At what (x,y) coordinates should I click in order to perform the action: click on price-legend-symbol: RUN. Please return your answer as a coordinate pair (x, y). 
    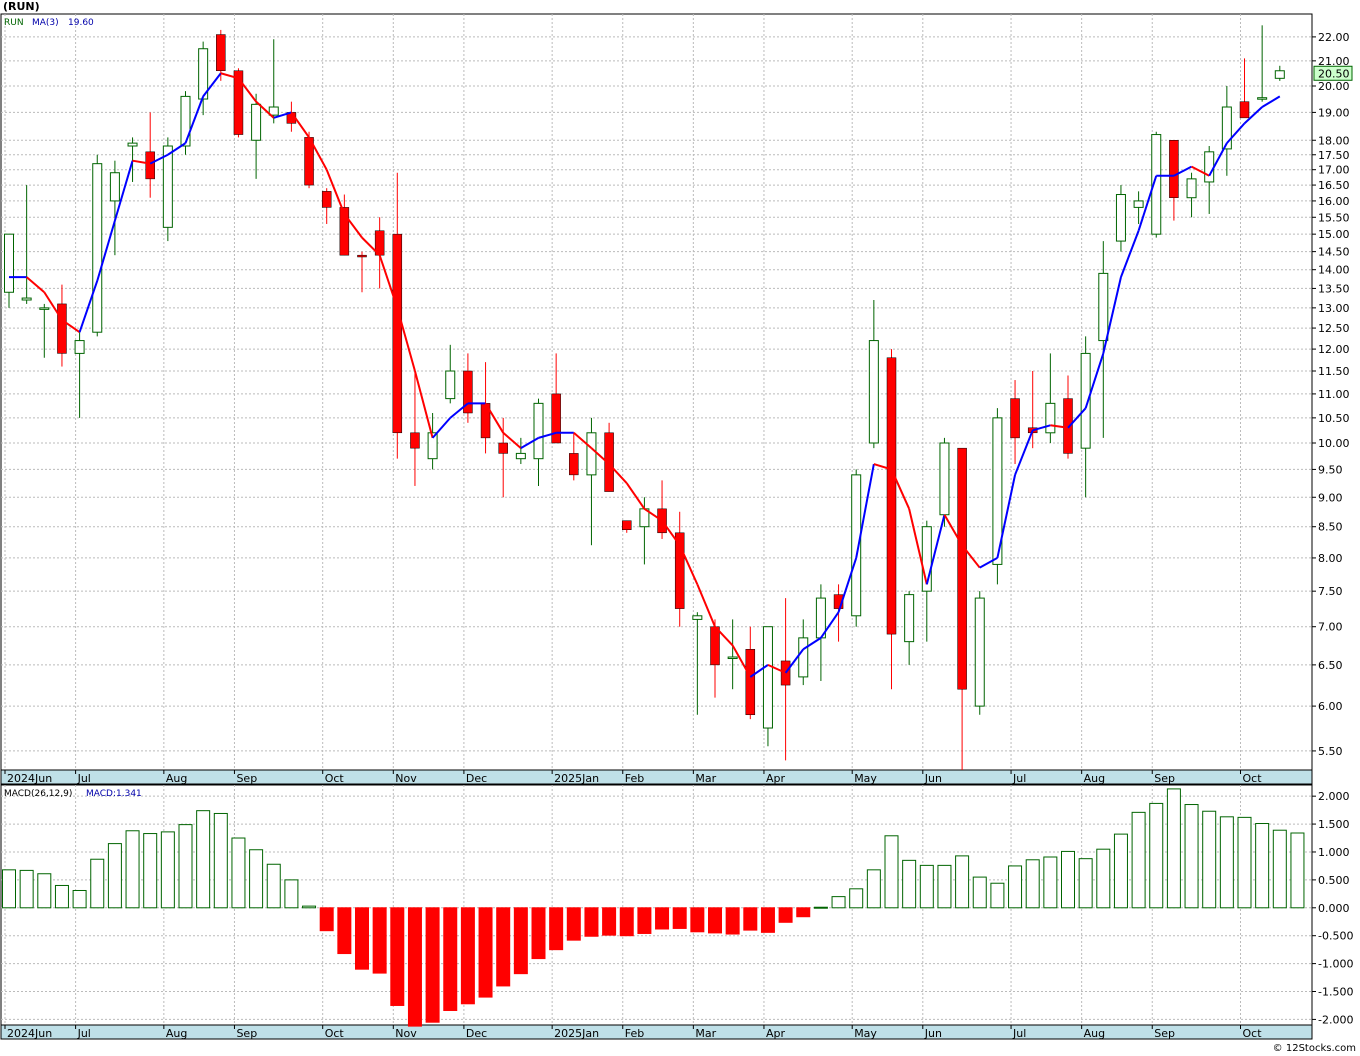
    Looking at the image, I should click on (14, 23).